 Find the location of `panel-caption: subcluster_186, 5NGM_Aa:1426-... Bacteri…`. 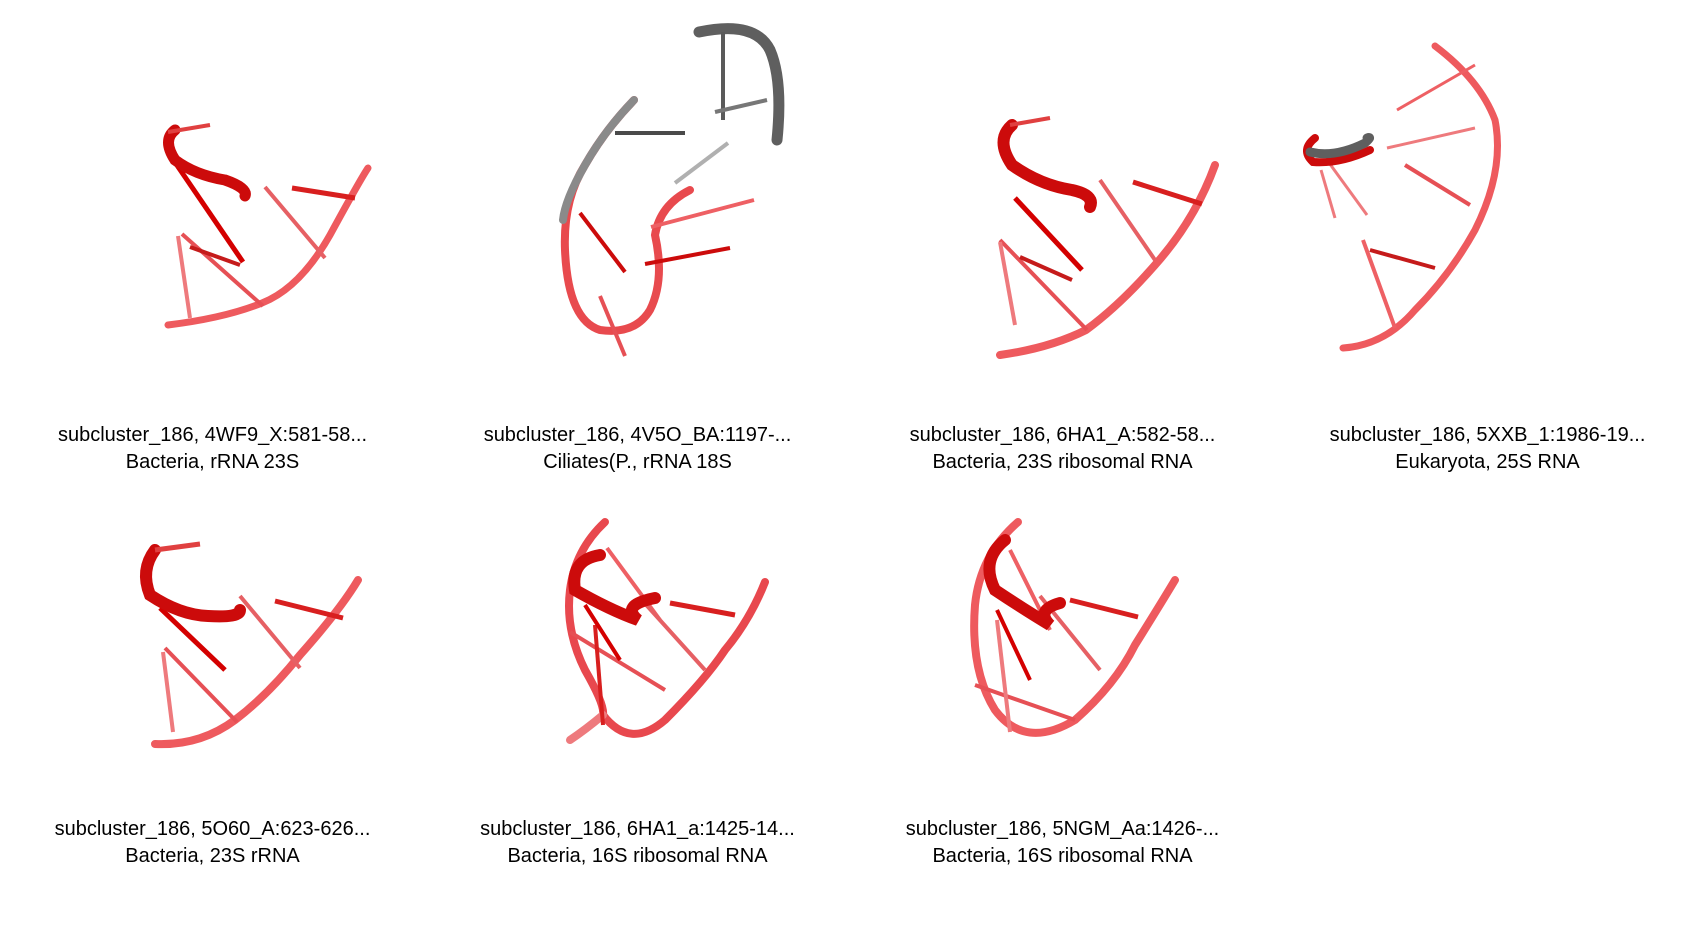

panel-caption: subcluster_186, 5NGM_Aa:1426-... Bacteri… is located at coordinates (1062, 843).